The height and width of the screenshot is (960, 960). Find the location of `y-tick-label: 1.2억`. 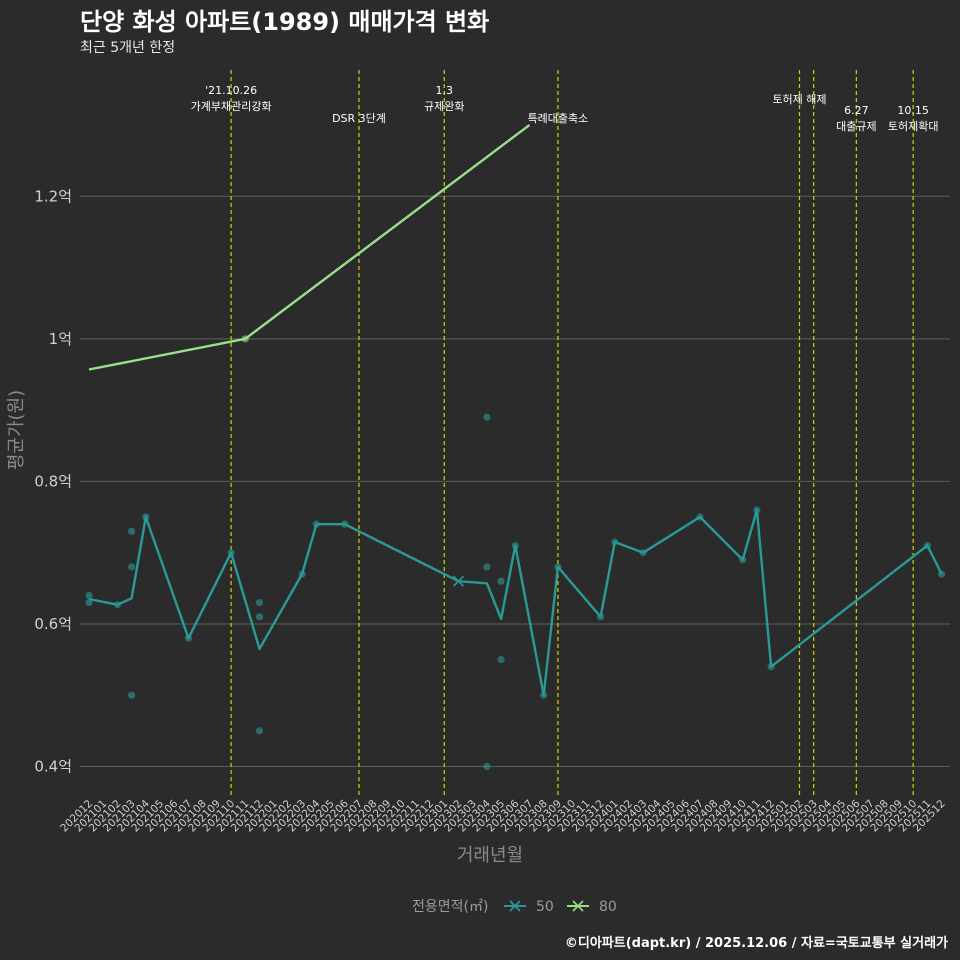

y-tick-label: 1.2억 is located at coordinates (53, 196).